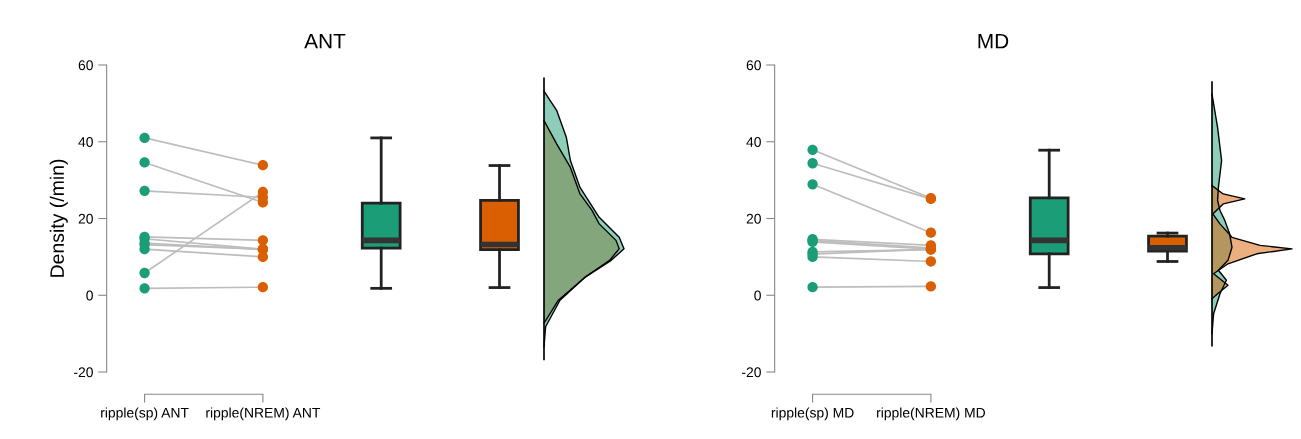  I want to click on x-tick-label: ripple(sp) ANT, so click(145, 414).